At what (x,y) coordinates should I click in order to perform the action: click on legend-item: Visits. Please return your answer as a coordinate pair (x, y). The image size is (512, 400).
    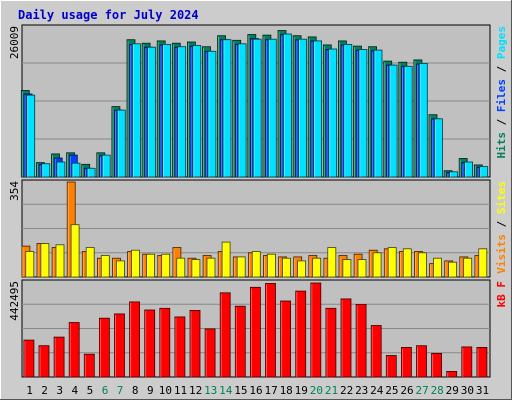
    Looking at the image, I should click on (501, 254).